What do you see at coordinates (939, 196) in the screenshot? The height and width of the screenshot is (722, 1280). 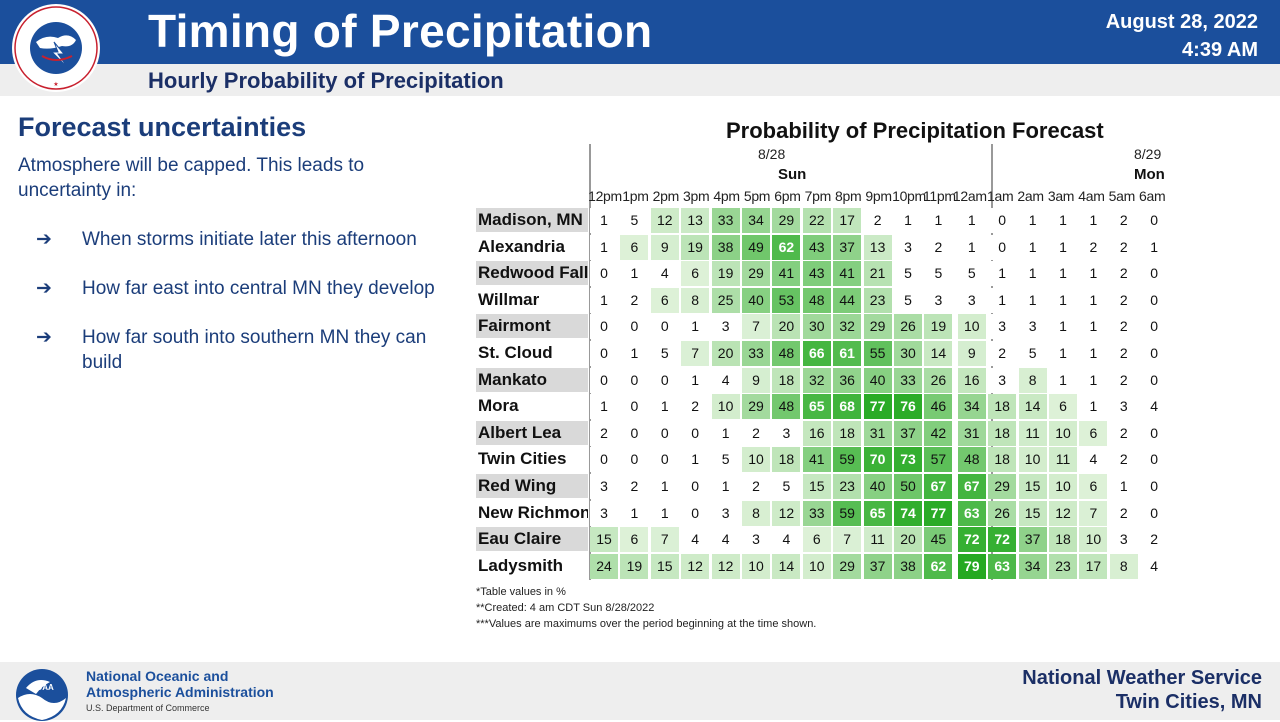 I see `hour-label: 11pm` at bounding box center [939, 196].